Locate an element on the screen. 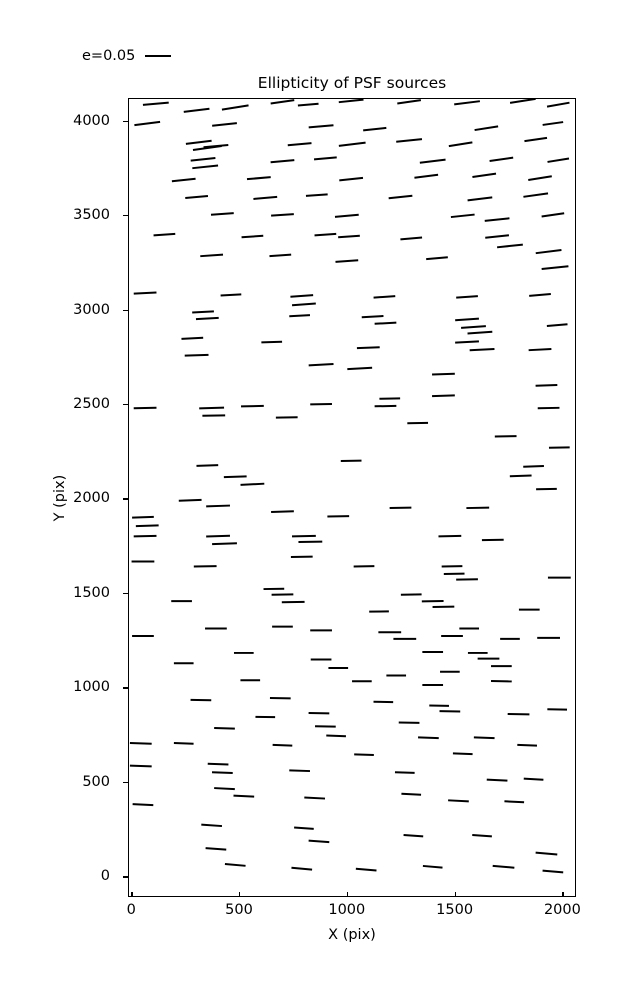 The height and width of the screenshot is (1000, 637). x-tick-label: 0 is located at coordinates (131, 910).